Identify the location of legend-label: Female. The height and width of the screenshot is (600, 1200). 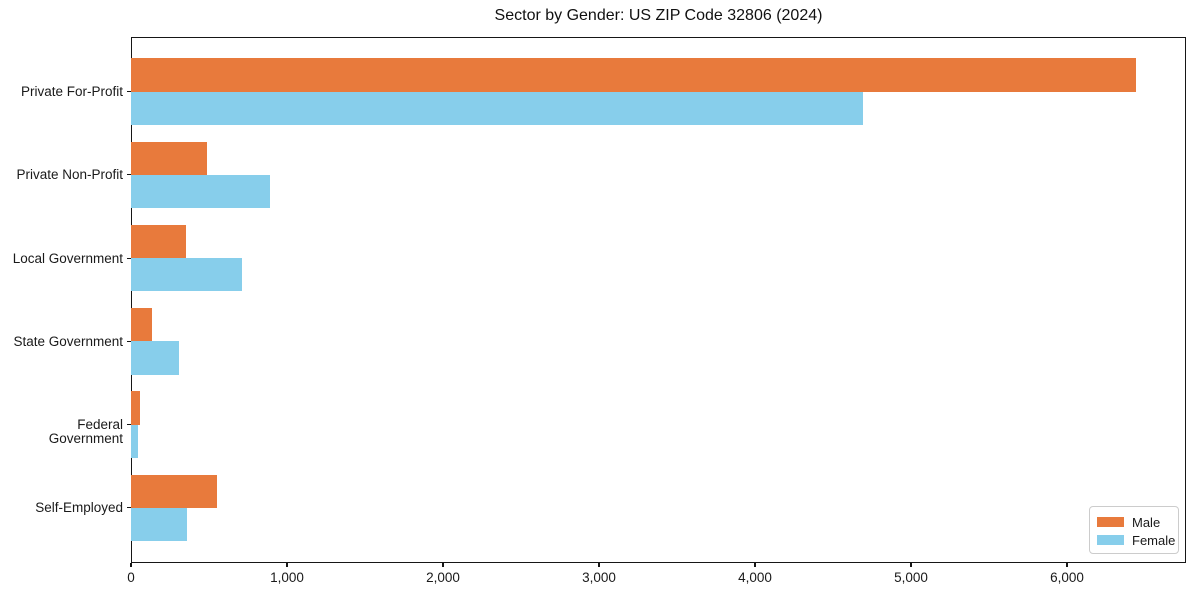
(1154, 540).